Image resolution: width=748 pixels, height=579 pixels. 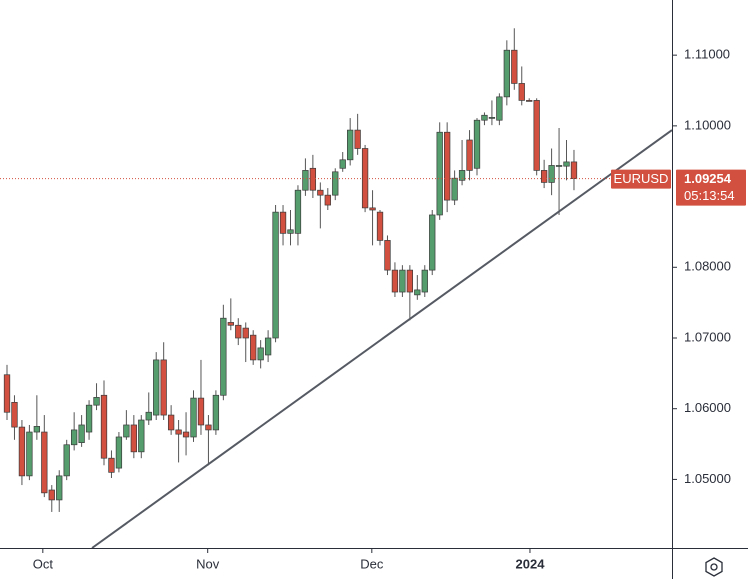 What do you see at coordinates (708, 178) in the screenshot?
I see `price-label: 1.09254` at bounding box center [708, 178].